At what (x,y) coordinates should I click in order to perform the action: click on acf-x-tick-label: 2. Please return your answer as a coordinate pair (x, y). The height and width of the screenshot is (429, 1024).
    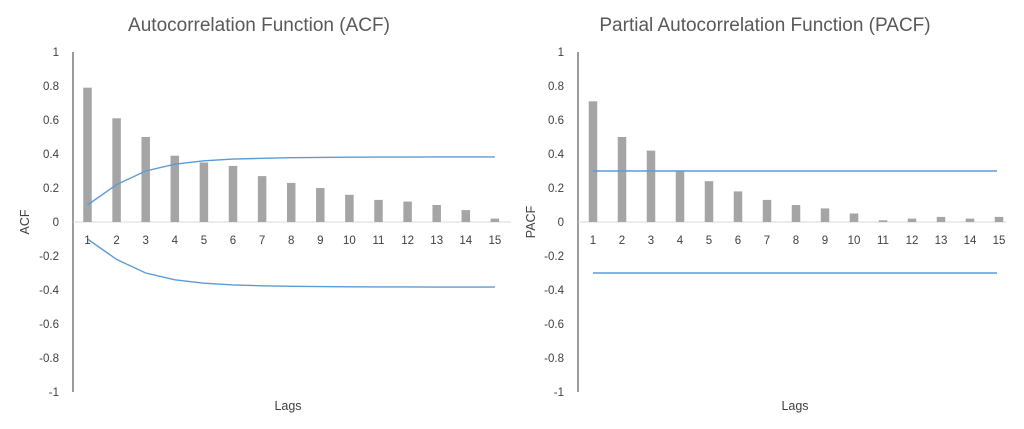
    Looking at the image, I should click on (116, 241).